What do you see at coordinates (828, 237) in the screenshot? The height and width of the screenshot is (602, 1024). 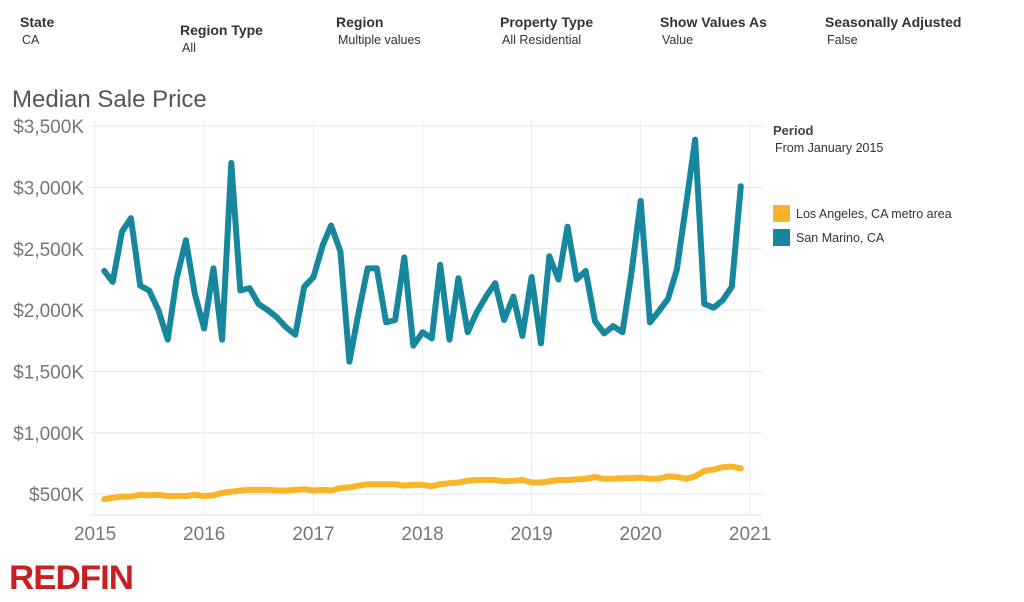 I see `legend-item-san-marino: San Marino, CA` at bounding box center [828, 237].